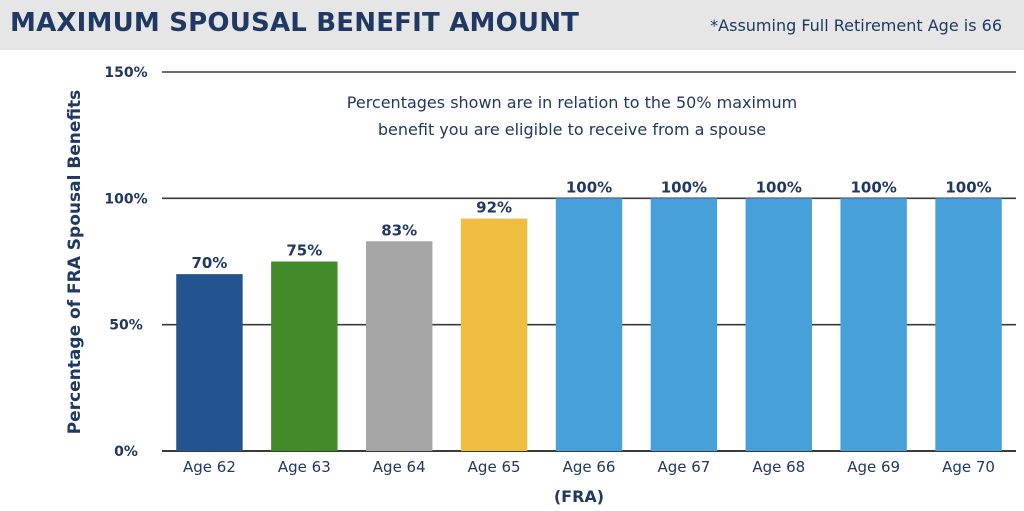 The image size is (1024, 511). Describe the element at coordinates (589, 467) in the screenshot. I see `x-tick-label: Age 66` at that location.